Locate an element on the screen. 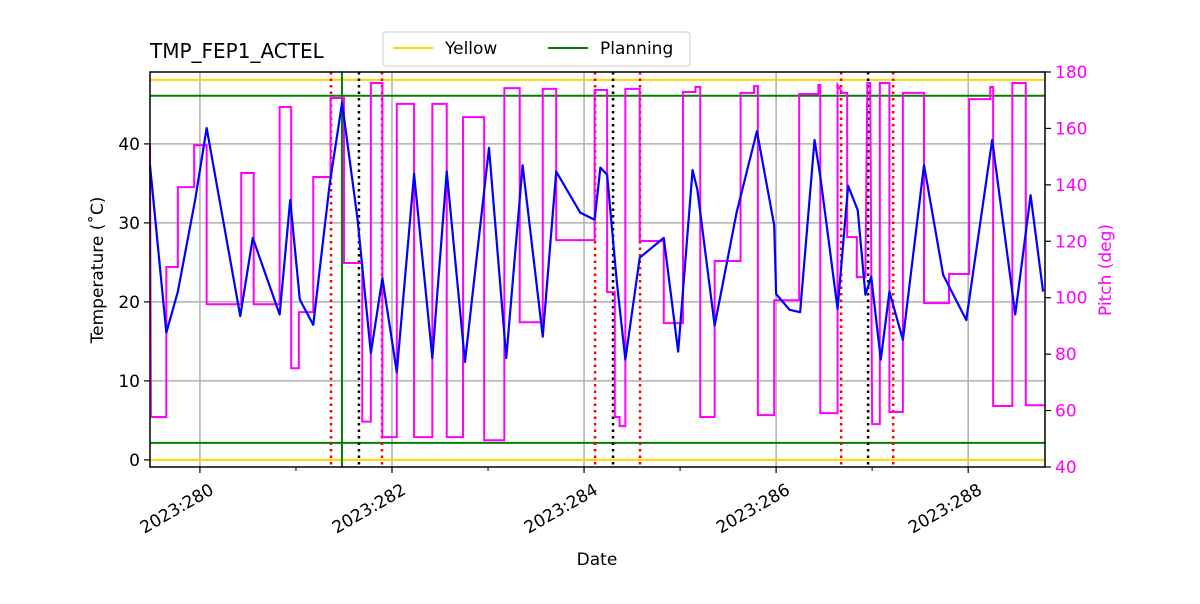 The image size is (1200, 604). legend-label-yellow: Yellow is located at coordinates (470, 49).